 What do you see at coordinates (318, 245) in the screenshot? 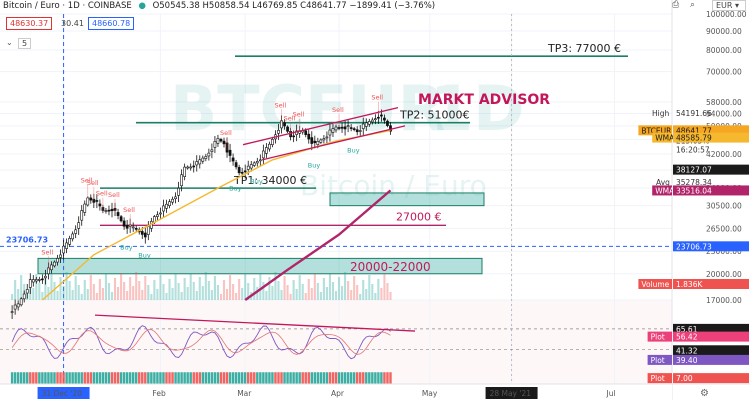
I see `wma-slow-line` at bounding box center [318, 245].